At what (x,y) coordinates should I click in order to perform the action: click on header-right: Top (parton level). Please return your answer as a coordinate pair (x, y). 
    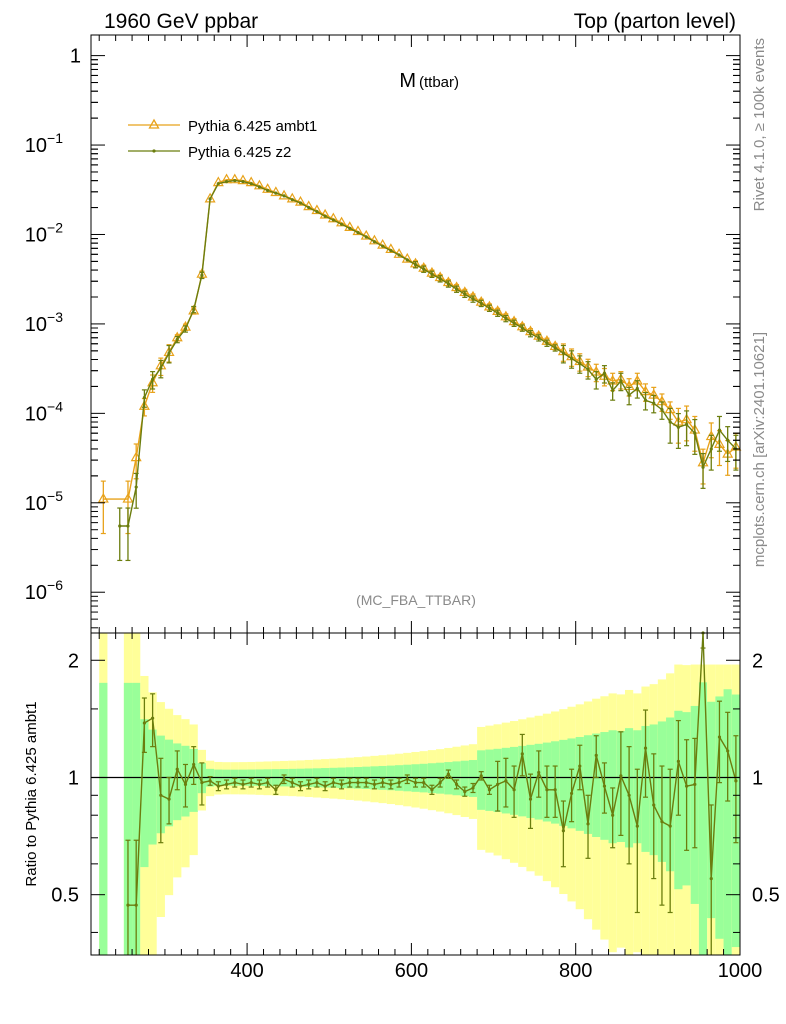
    Looking at the image, I should click on (655, 21).